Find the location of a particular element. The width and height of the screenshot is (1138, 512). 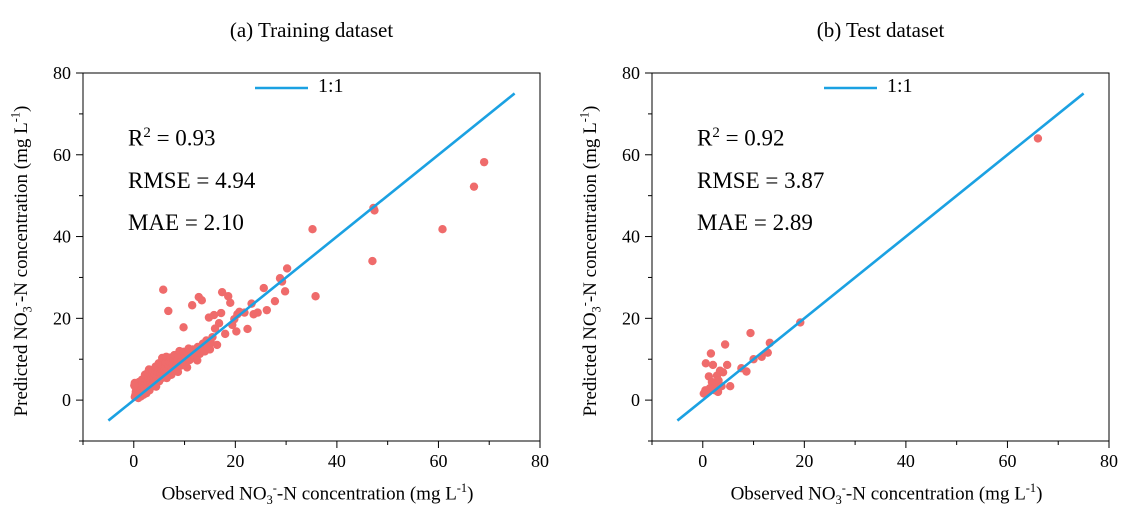

y-axis-label: Predicted NO3--N concentration (mg L-1) is located at coordinates (590, 261).